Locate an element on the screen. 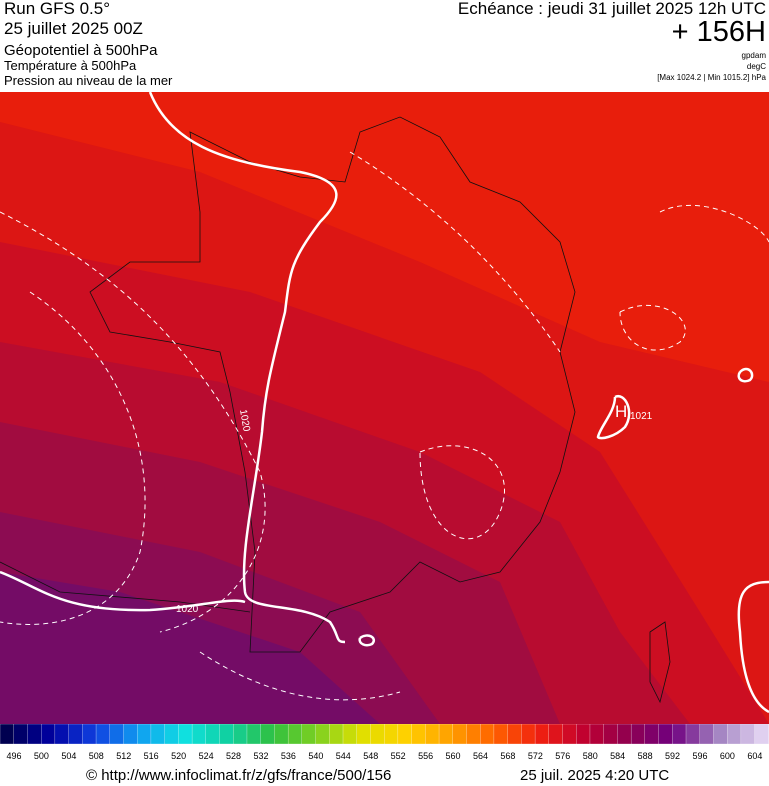 The width and height of the screenshot is (769, 786). band is located at coordinates (190, 648).